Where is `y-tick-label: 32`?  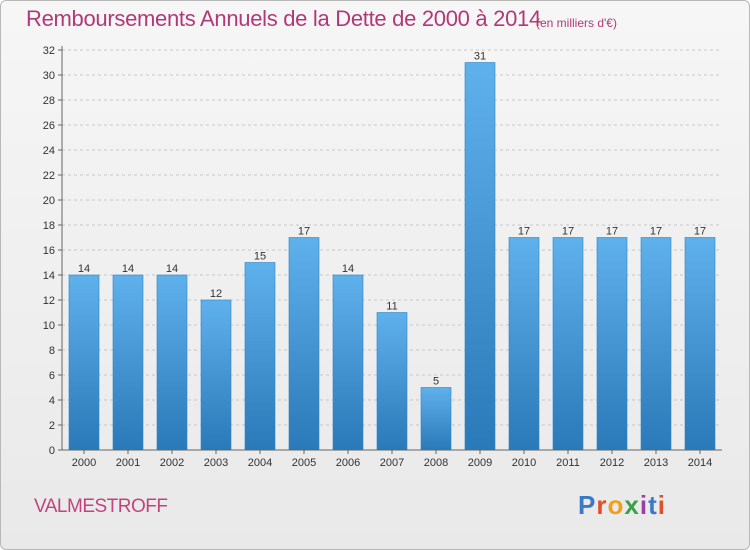 y-tick-label: 32 is located at coordinates (49, 51).